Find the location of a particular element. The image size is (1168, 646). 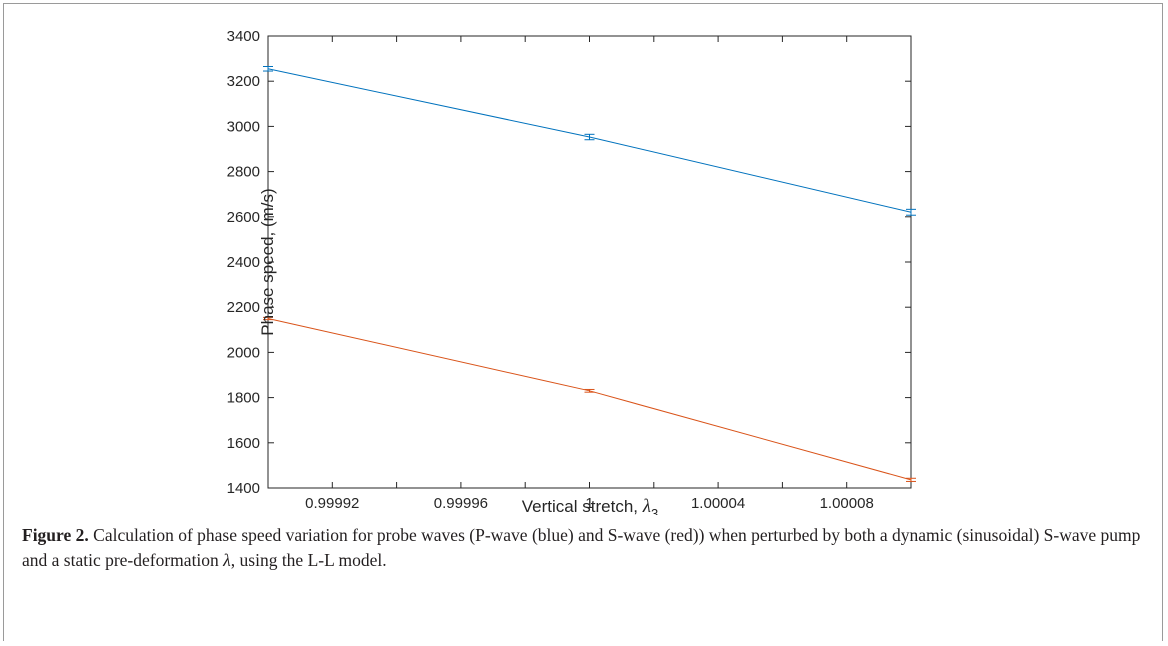

y-tick-label: 1600 is located at coordinates (243, 443).